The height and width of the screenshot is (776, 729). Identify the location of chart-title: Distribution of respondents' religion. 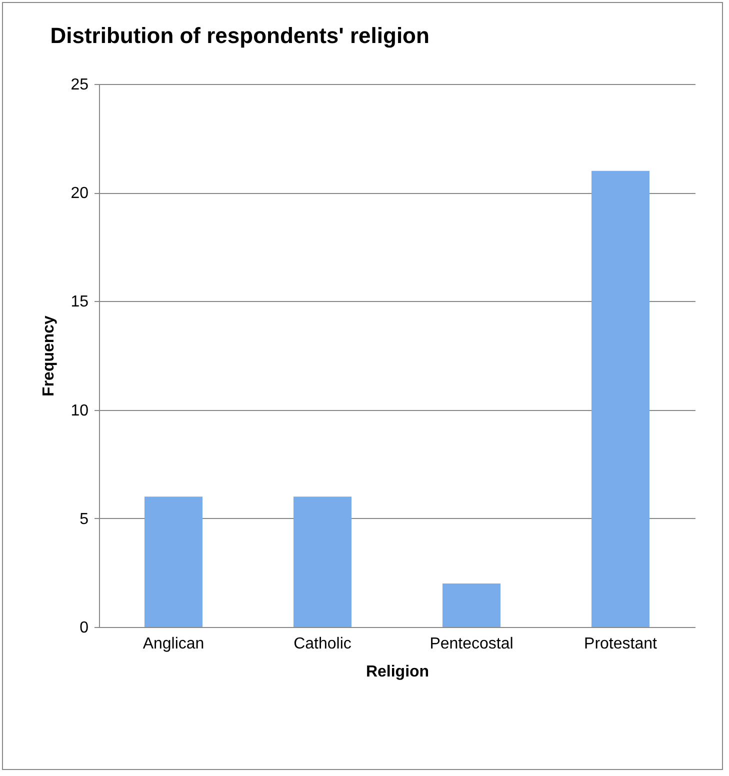
(240, 35).